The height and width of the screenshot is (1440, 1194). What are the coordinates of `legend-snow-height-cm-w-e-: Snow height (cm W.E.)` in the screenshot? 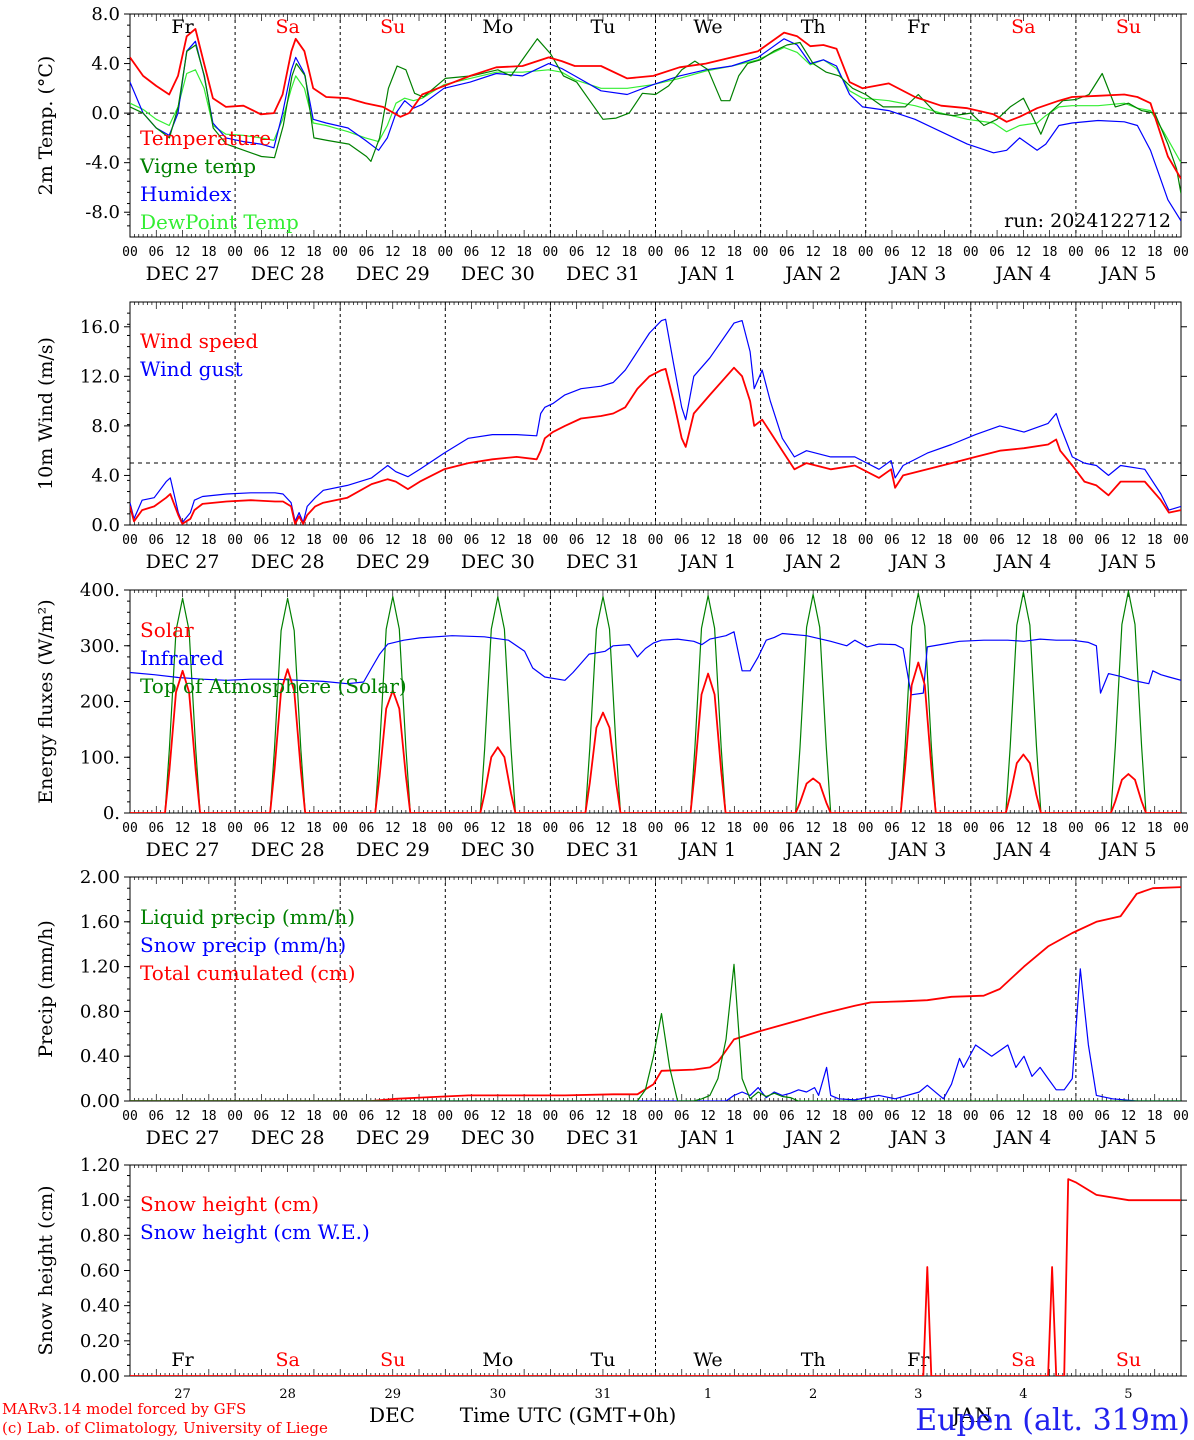 It's located at (255, 1232).